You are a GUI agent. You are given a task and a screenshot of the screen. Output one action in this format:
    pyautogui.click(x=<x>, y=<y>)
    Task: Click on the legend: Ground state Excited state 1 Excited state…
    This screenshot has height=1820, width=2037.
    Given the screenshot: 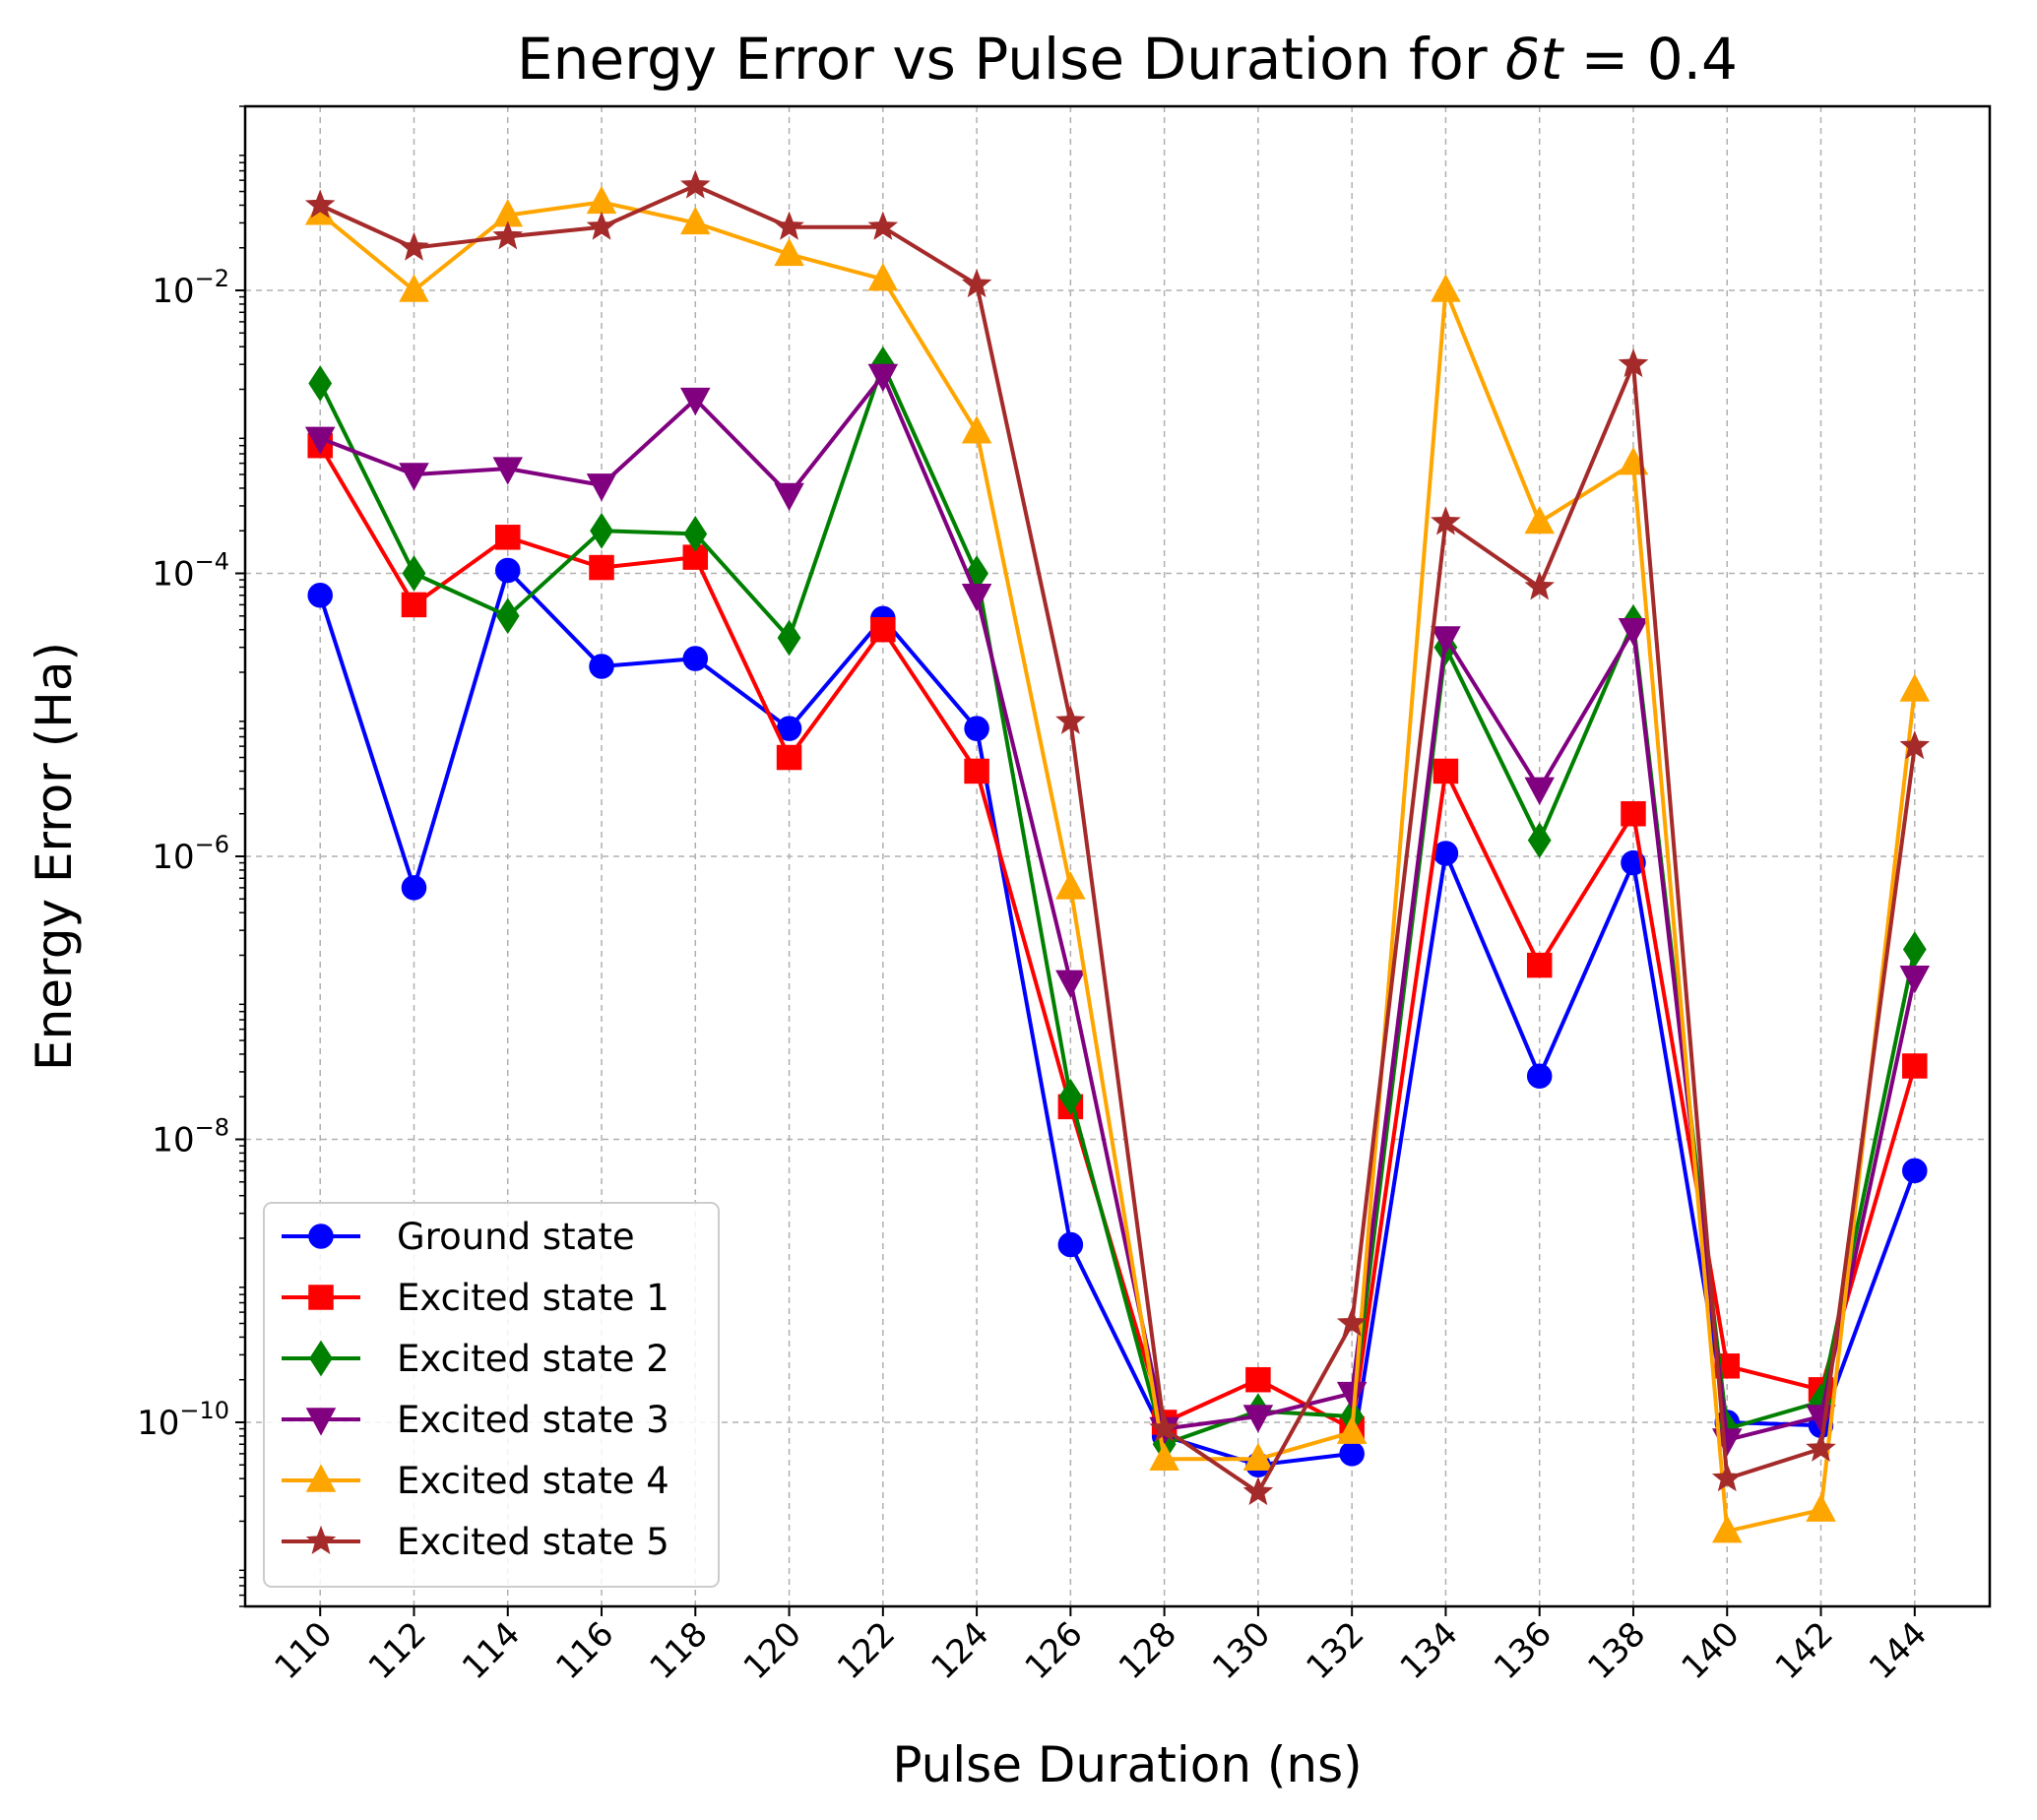 What is the action you would take?
    pyautogui.click(x=491, y=1395)
    